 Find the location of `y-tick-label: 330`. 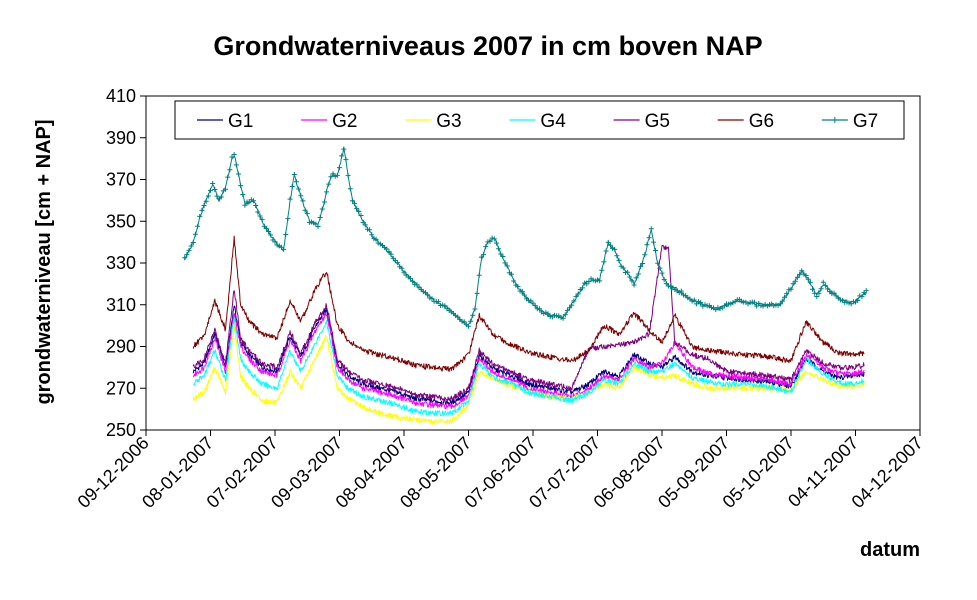

y-tick-label: 330 is located at coordinates (121, 263).